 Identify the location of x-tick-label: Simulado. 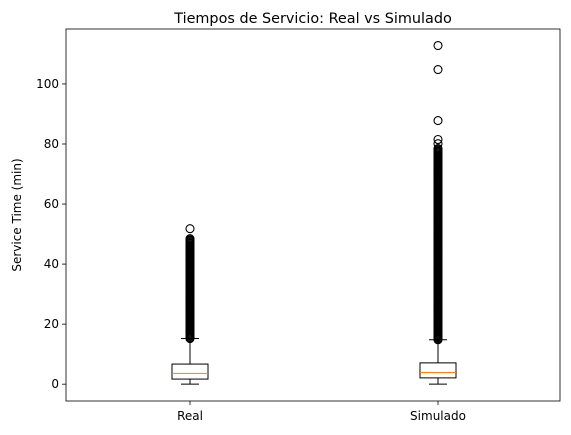
(438, 416).